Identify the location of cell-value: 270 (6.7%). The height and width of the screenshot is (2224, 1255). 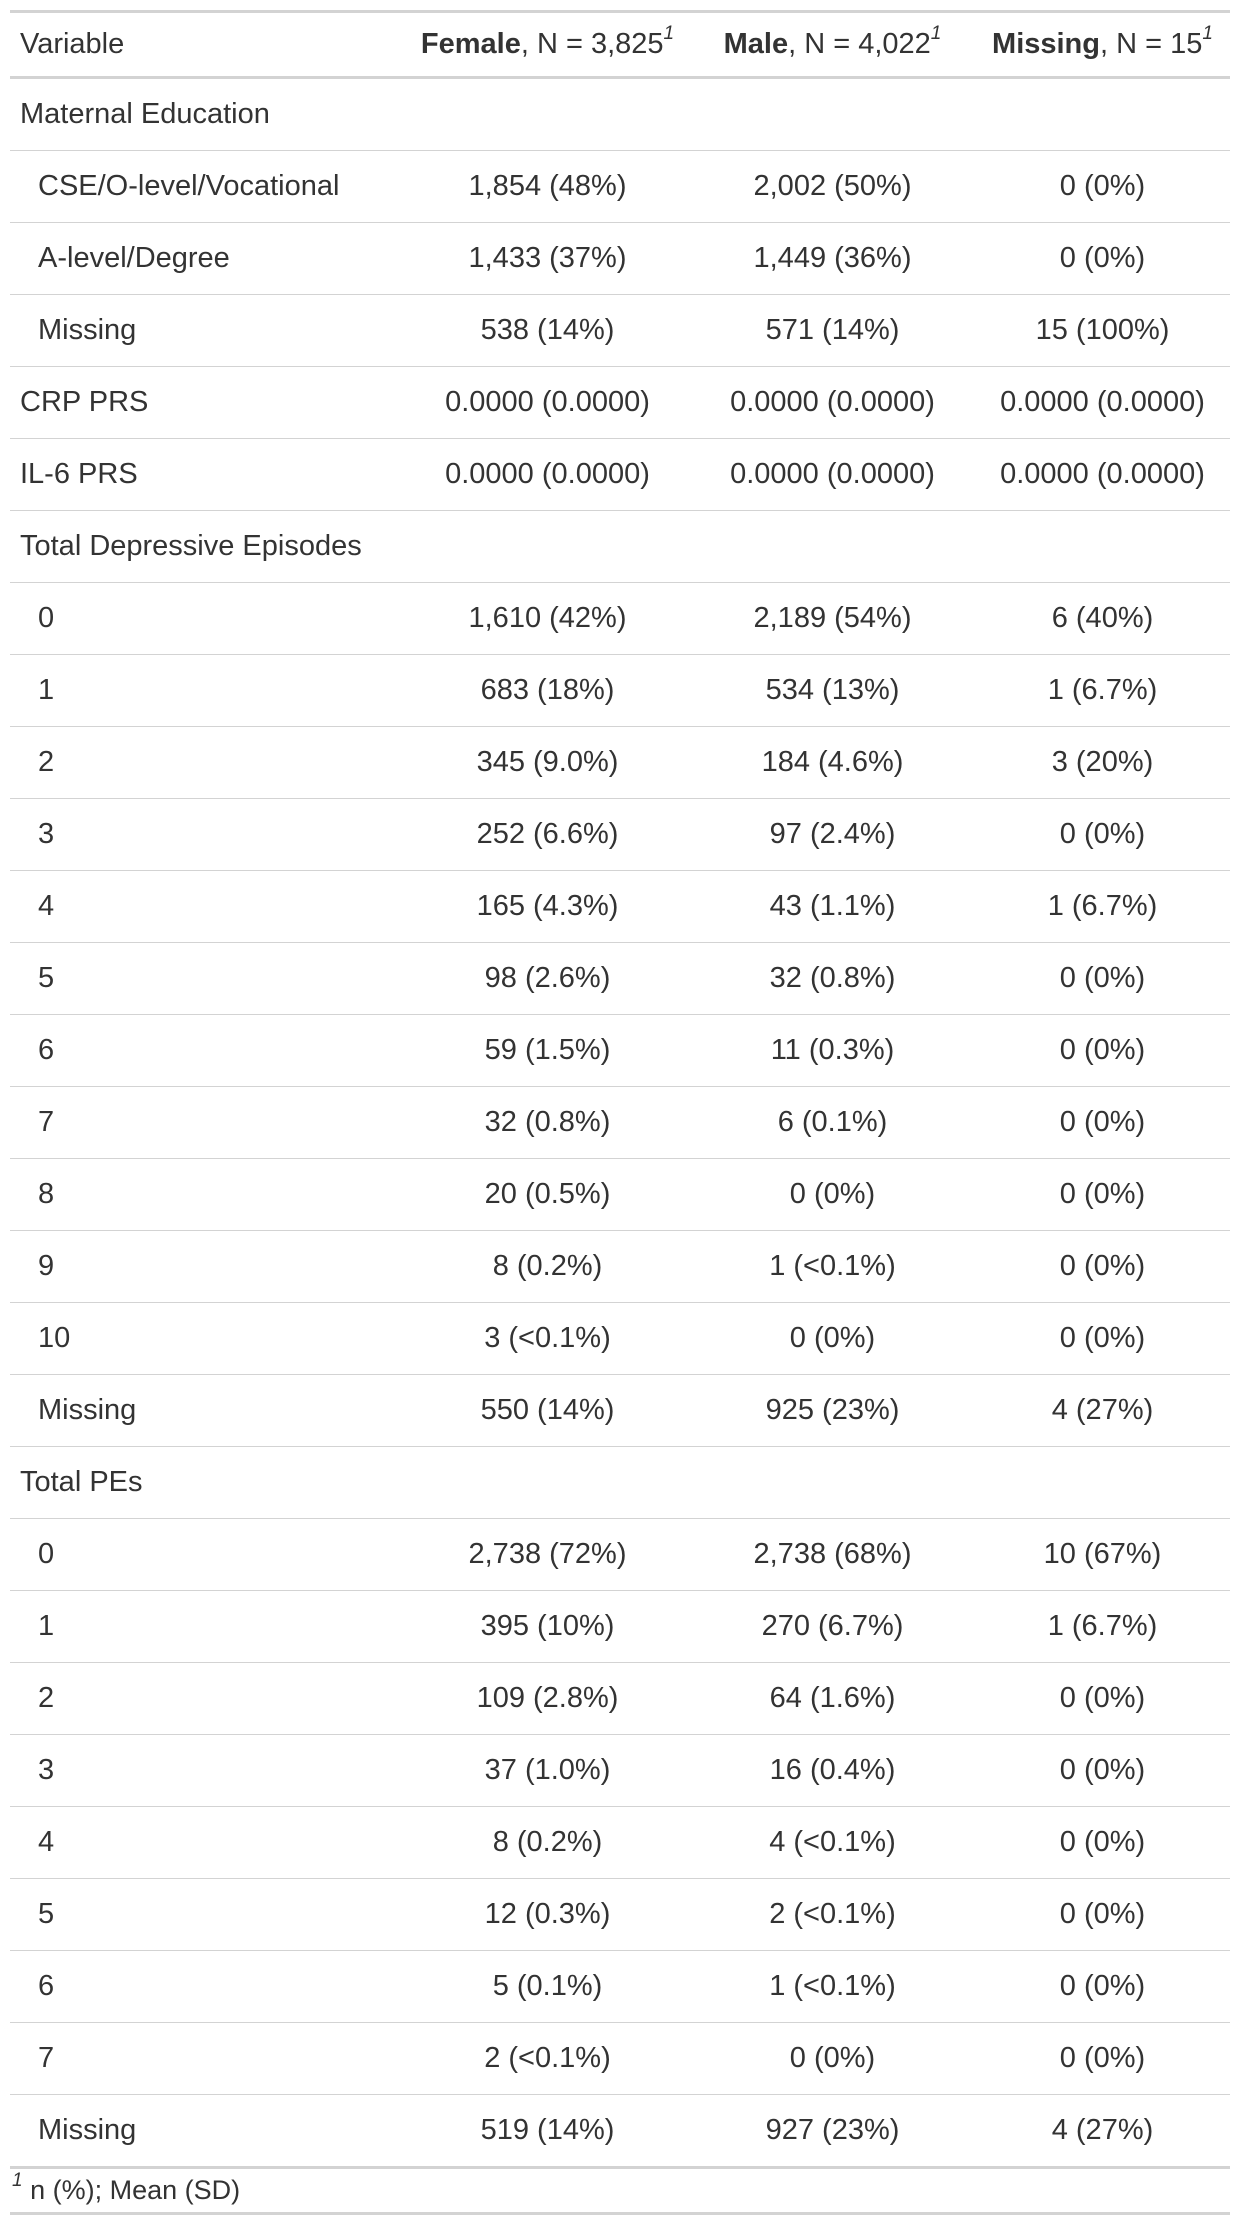
(832, 1626).